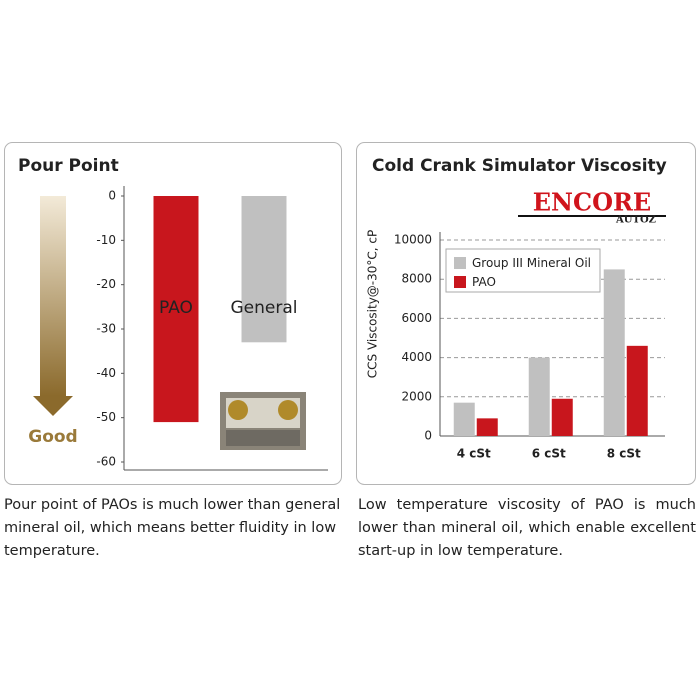  I want to click on y-tick-label: -40, so click(106, 373).